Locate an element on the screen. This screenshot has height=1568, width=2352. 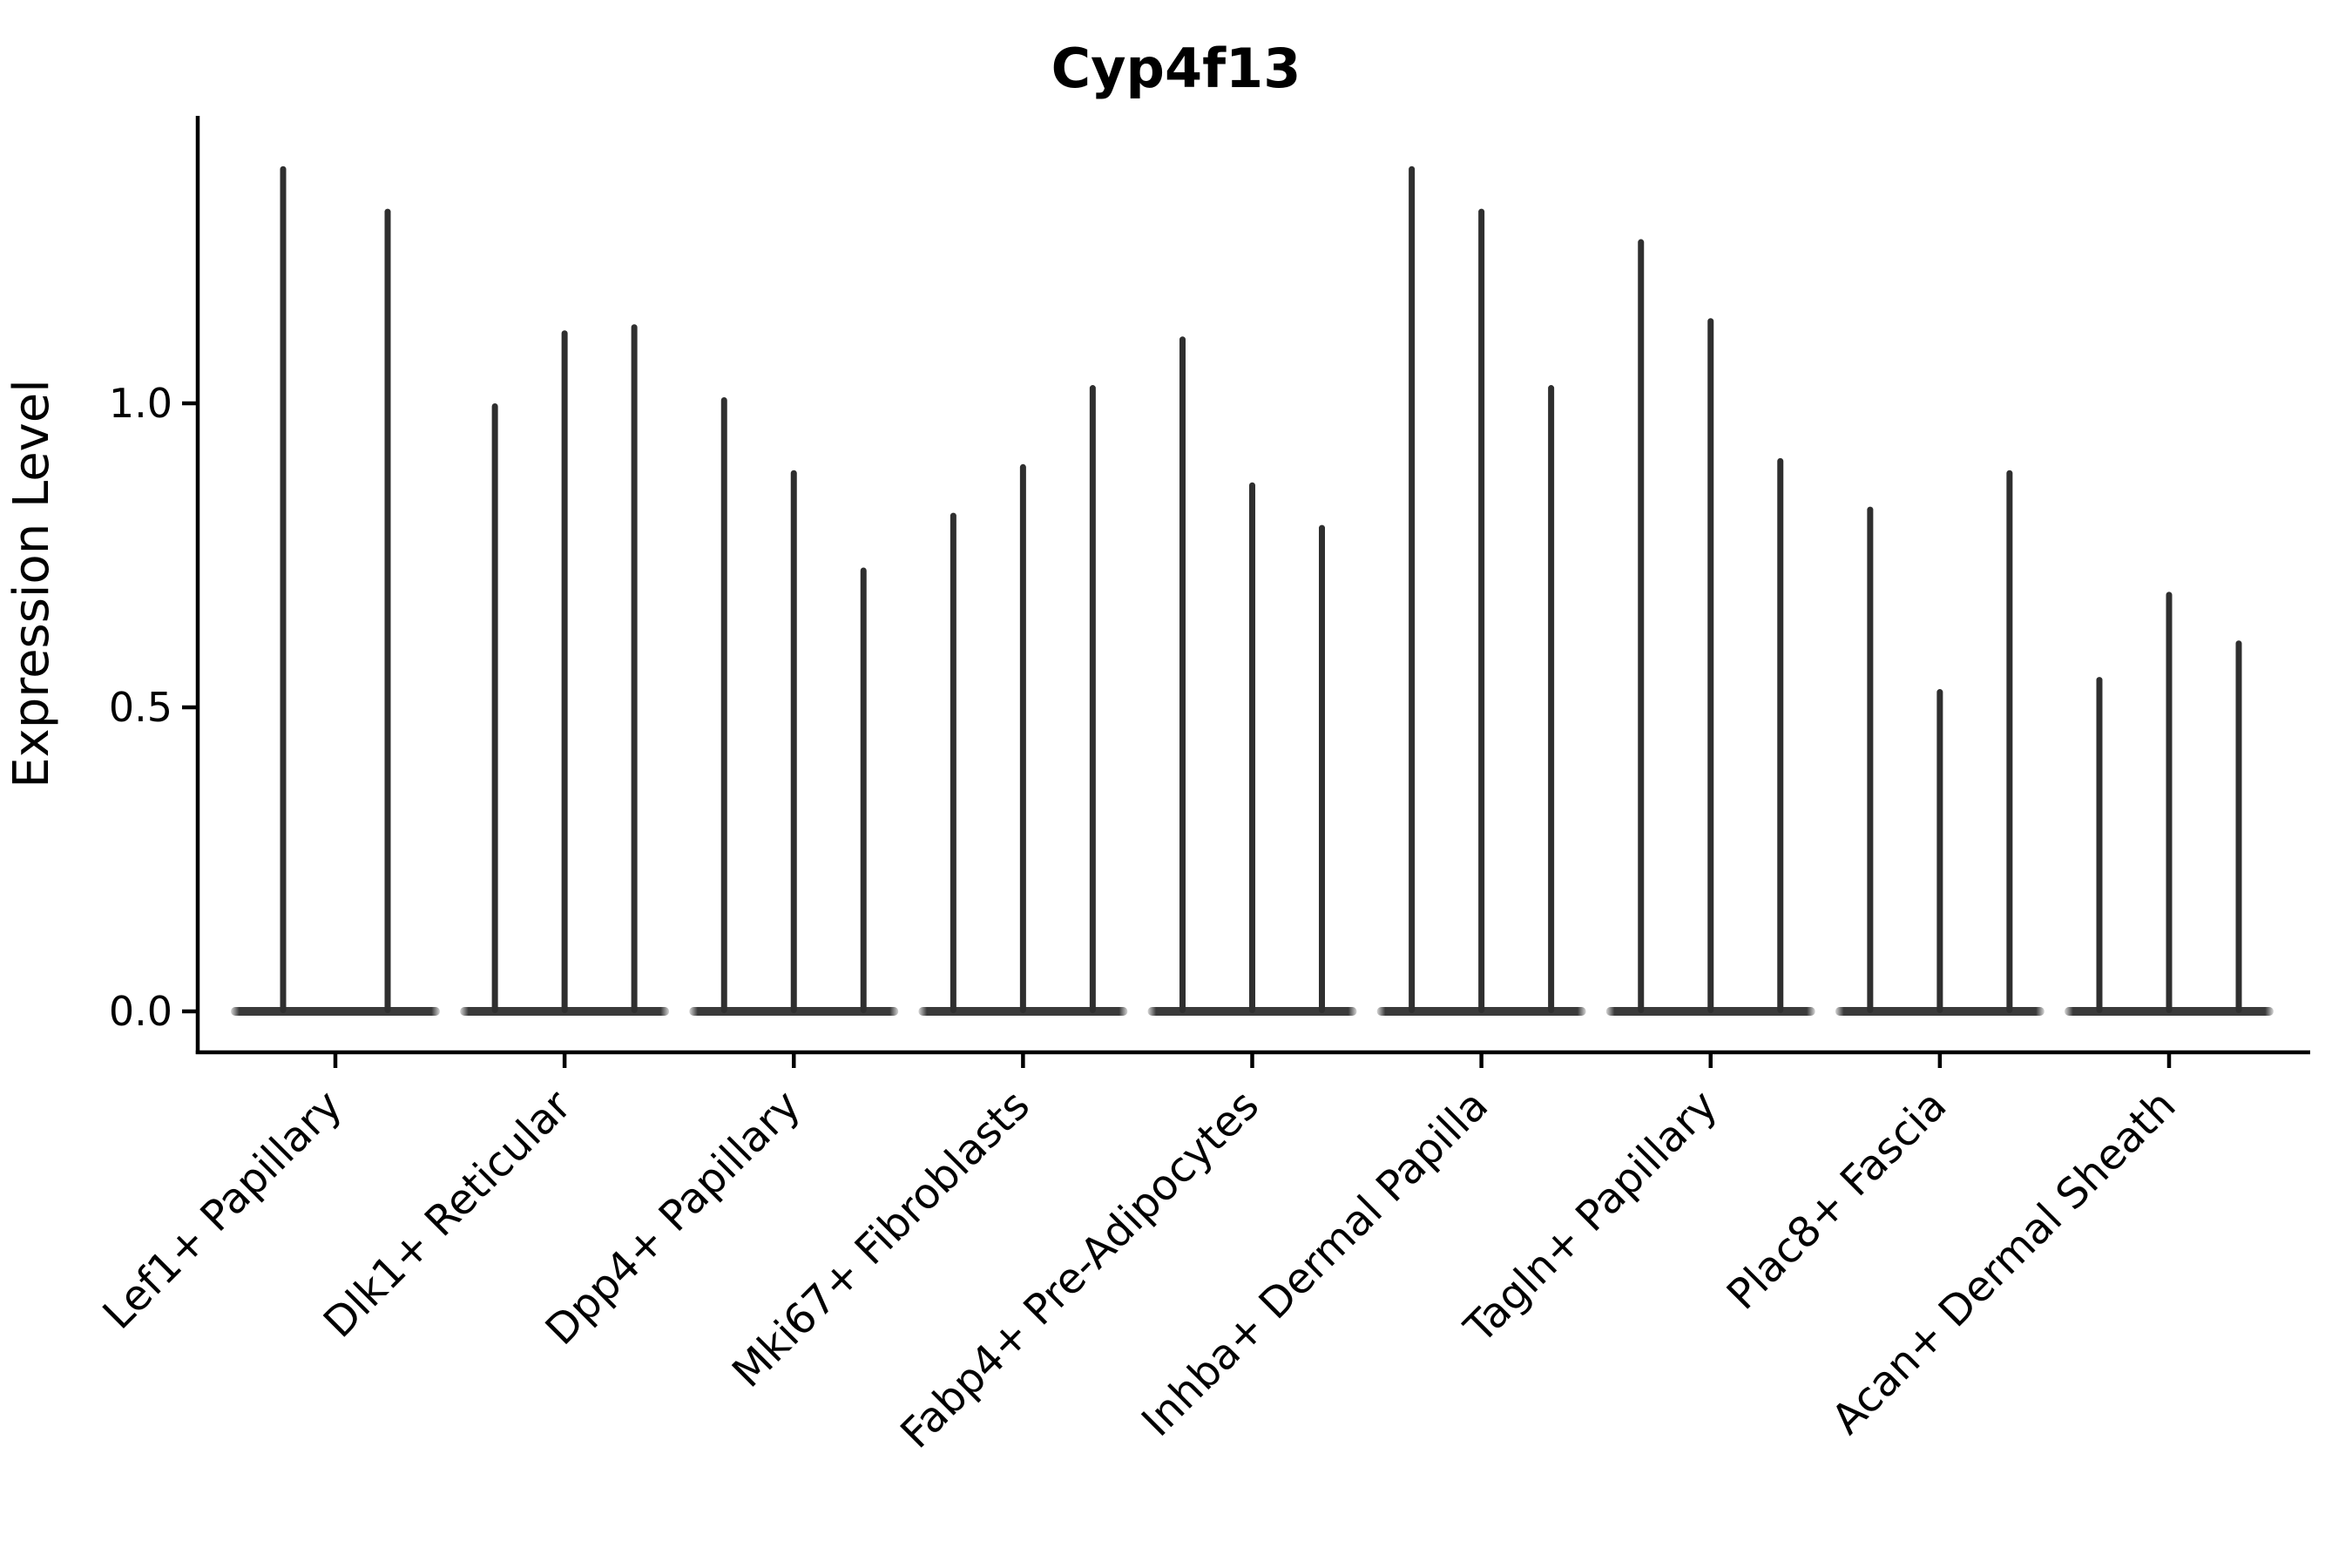
y-tick-label-0.5: 0.5 is located at coordinates (140, 707).